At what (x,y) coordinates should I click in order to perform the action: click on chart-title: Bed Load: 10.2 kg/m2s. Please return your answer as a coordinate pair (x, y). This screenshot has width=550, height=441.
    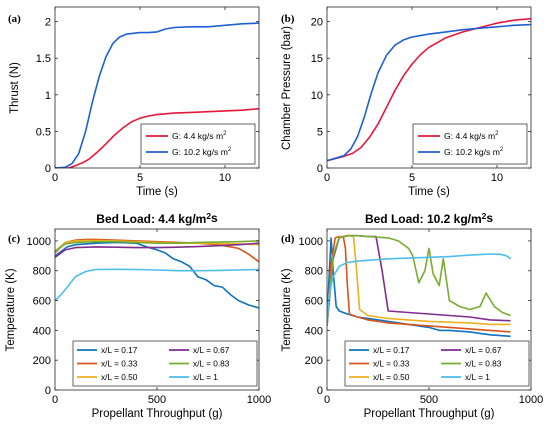
    Looking at the image, I should click on (429, 218).